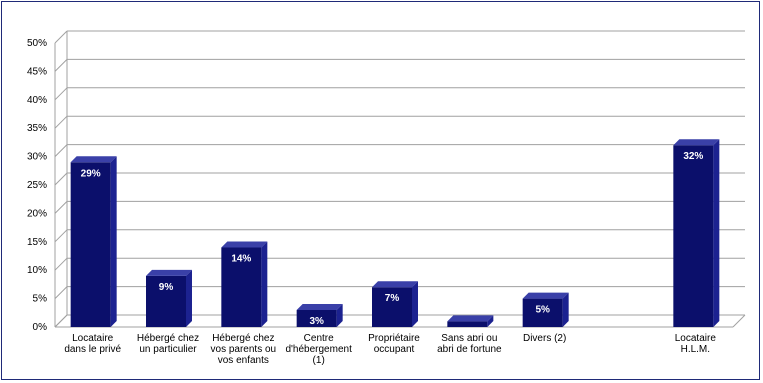 The height and width of the screenshot is (383, 763). I want to click on x-tick-label: H.L.M., so click(695, 349).